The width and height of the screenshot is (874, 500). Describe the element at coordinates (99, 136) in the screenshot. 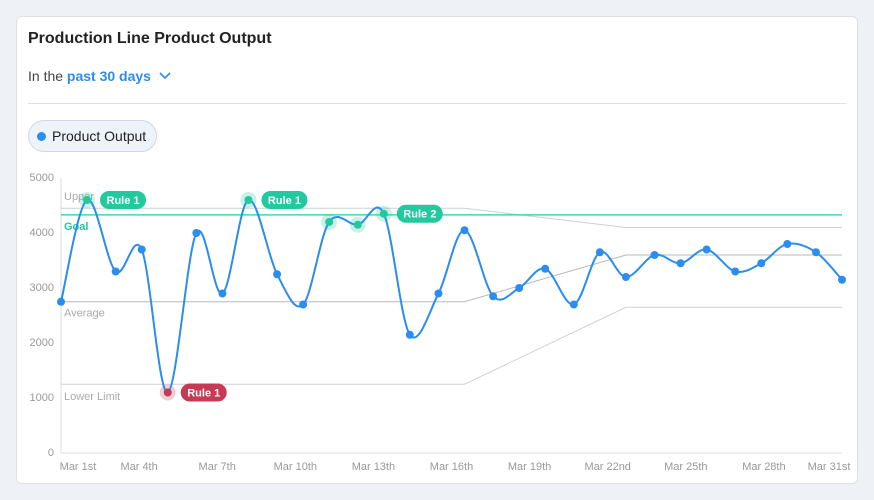

I see `legend-label: Product Output` at that location.